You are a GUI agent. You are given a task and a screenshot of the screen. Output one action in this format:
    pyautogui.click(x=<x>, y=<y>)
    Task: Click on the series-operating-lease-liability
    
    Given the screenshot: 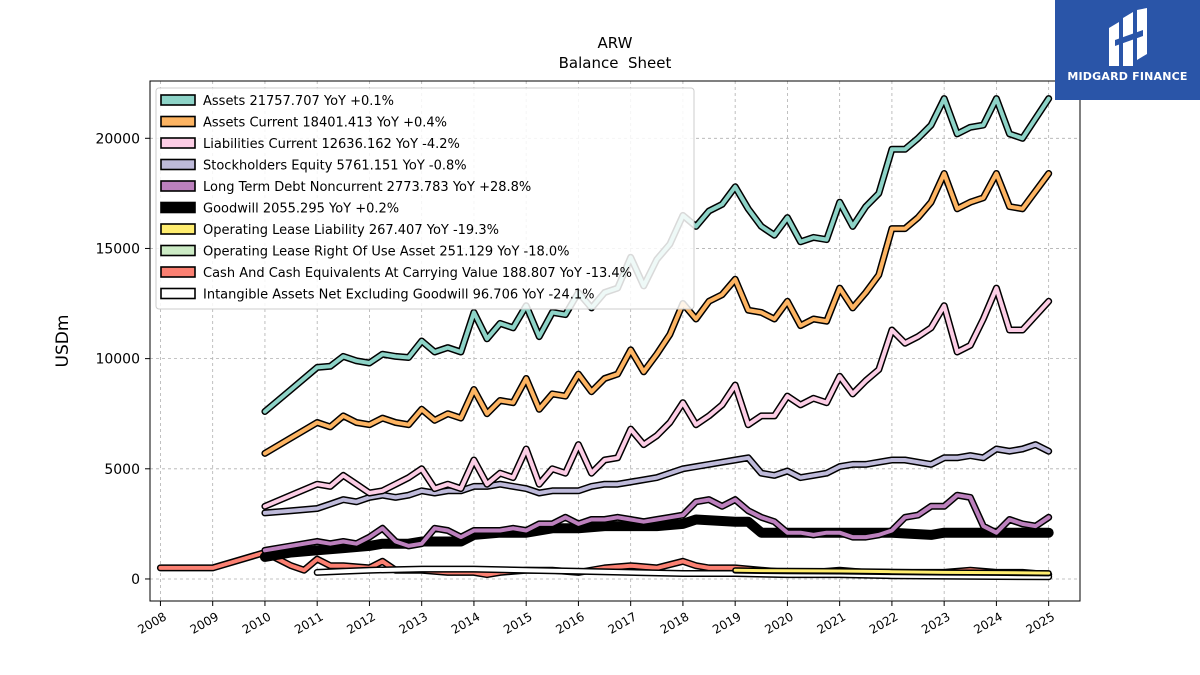 What is the action you would take?
    pyautogui.click(x=892, y=572)
    